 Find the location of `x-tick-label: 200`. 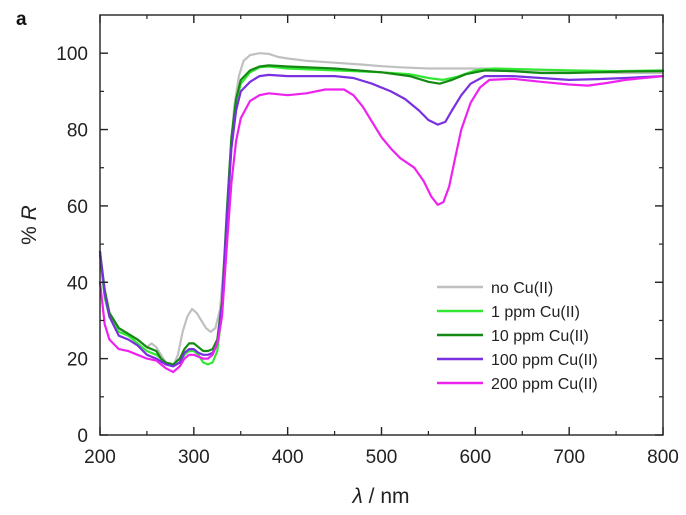

x-tick-label: 200 is located at coordinates (100, 457).